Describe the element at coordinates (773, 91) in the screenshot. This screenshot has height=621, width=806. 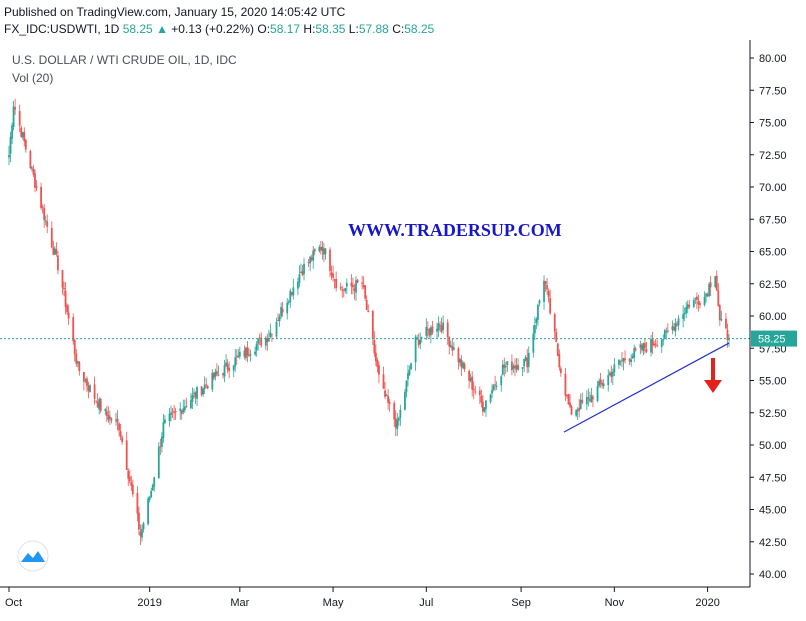
I see `price-tick-label: 77.50` at that location.